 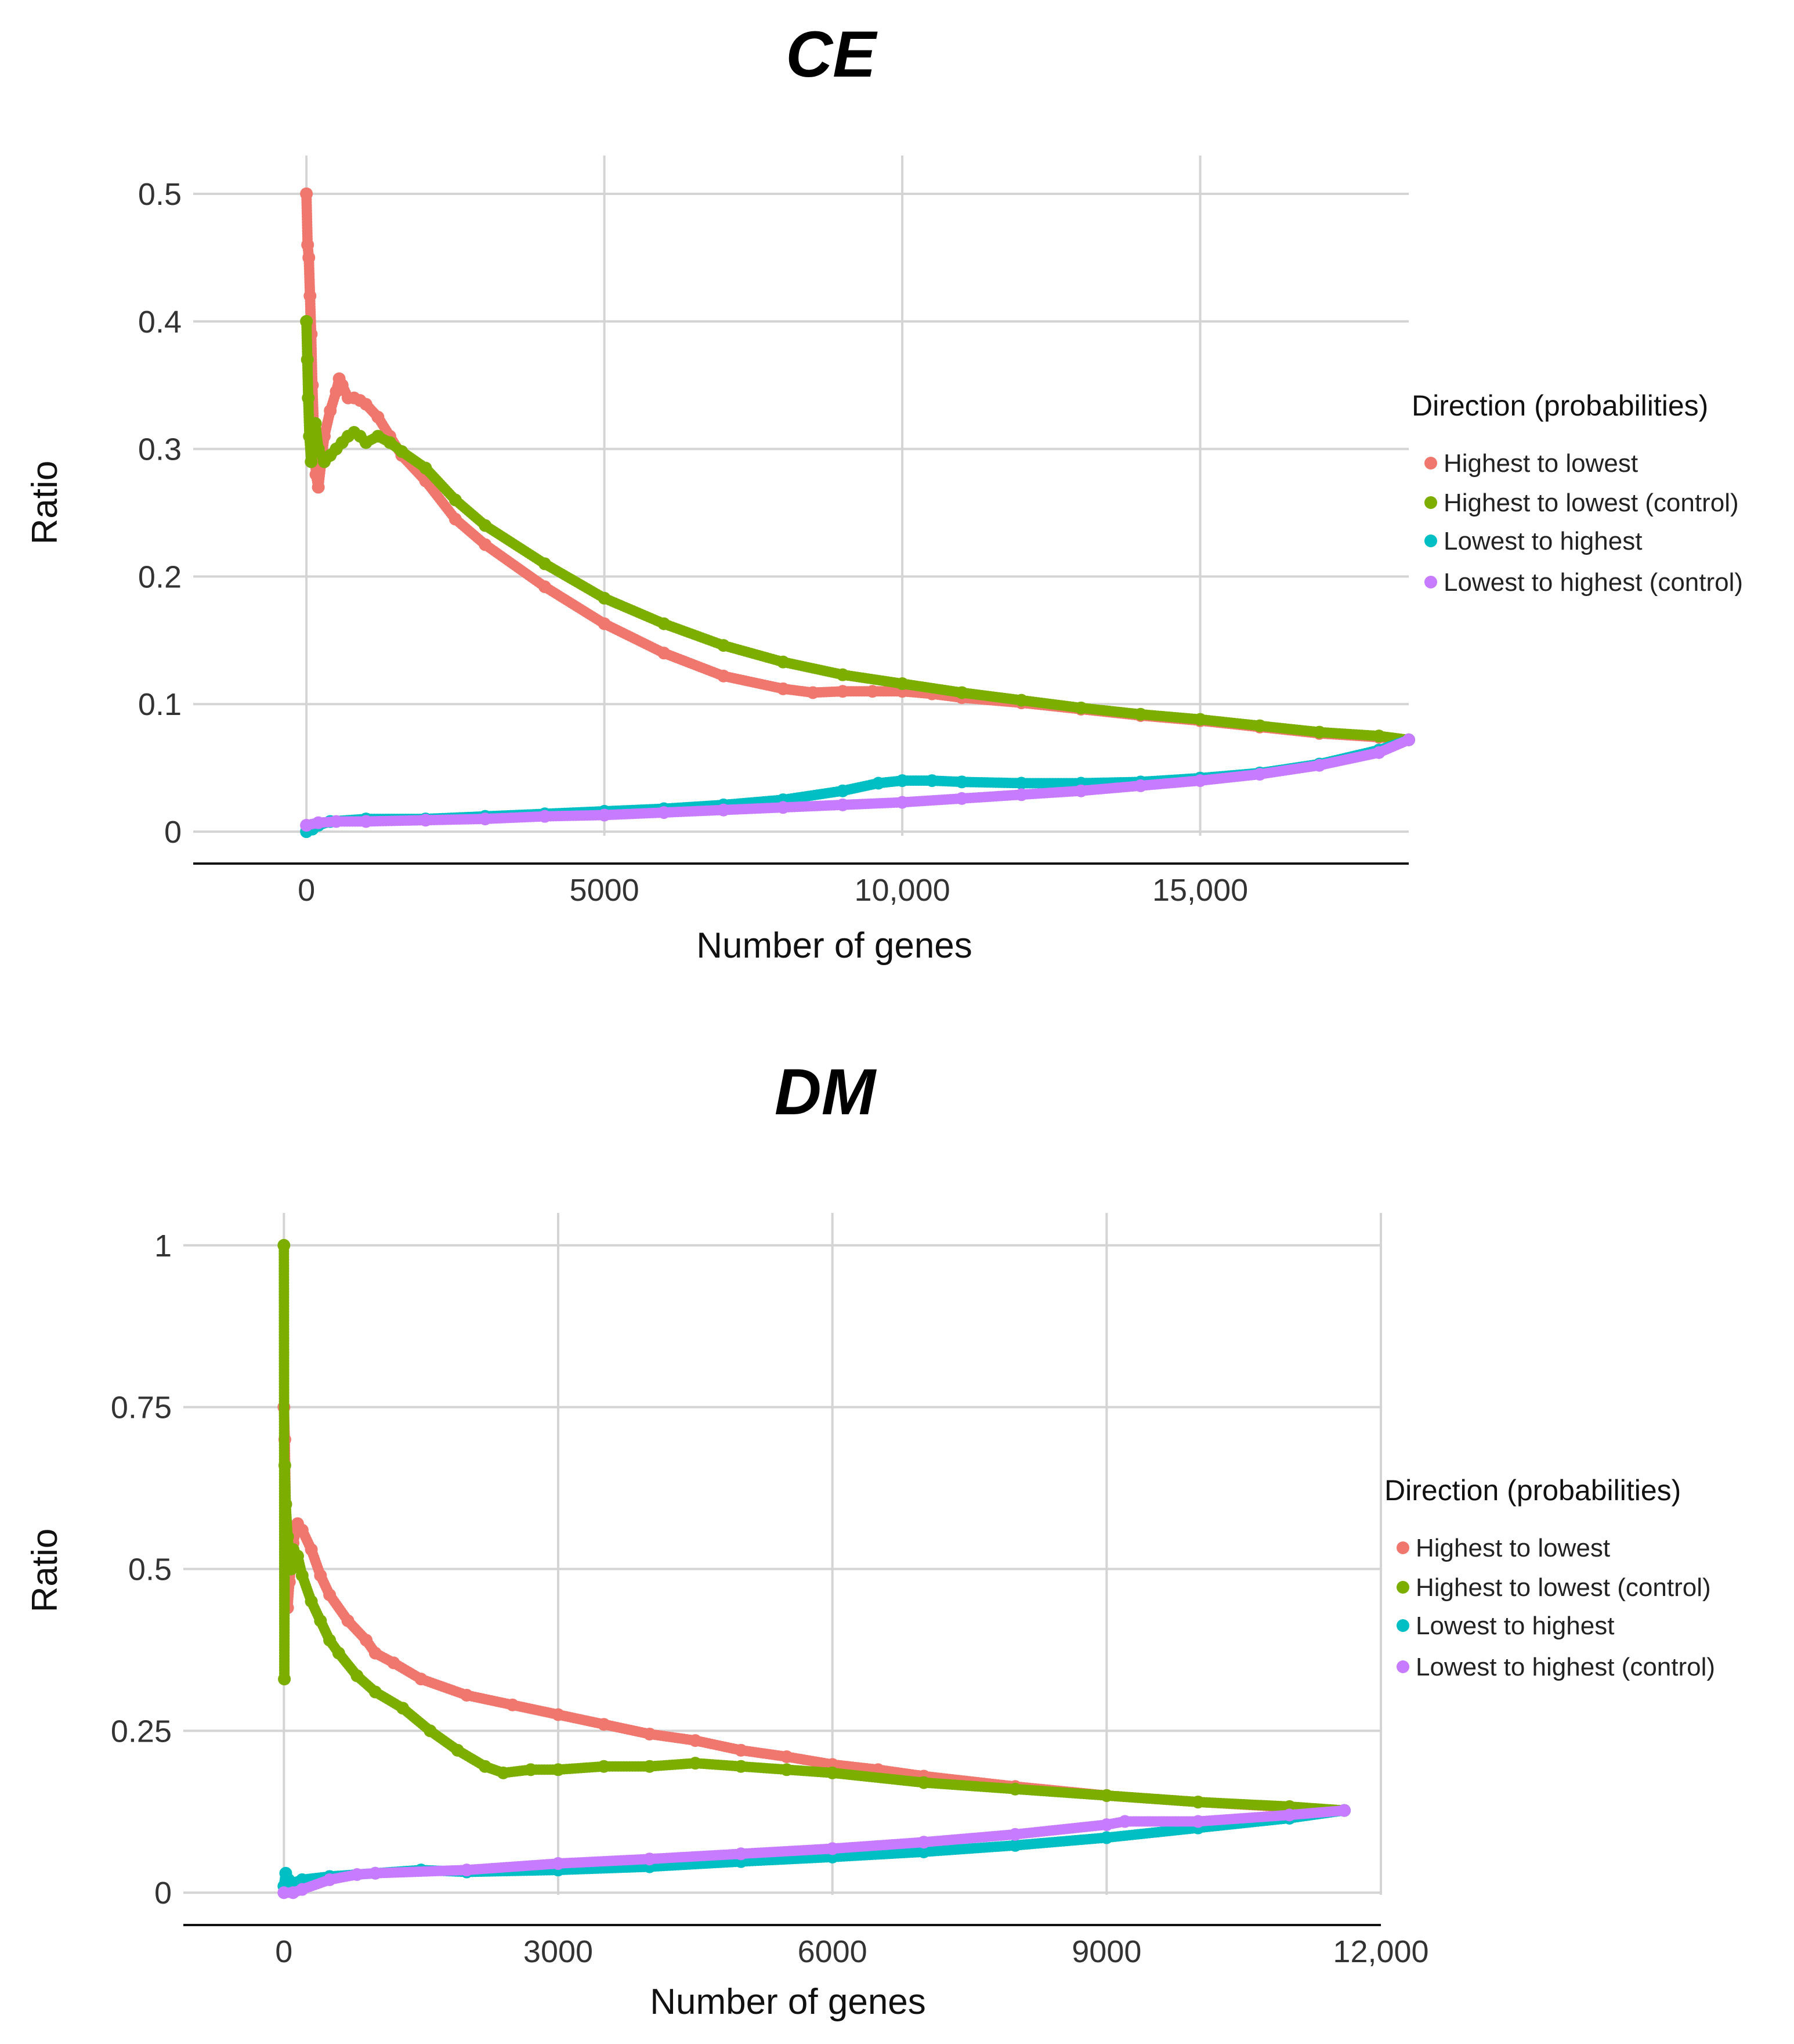 I want to click on y-tick-label: 0.3, so click(x=160, y=449).